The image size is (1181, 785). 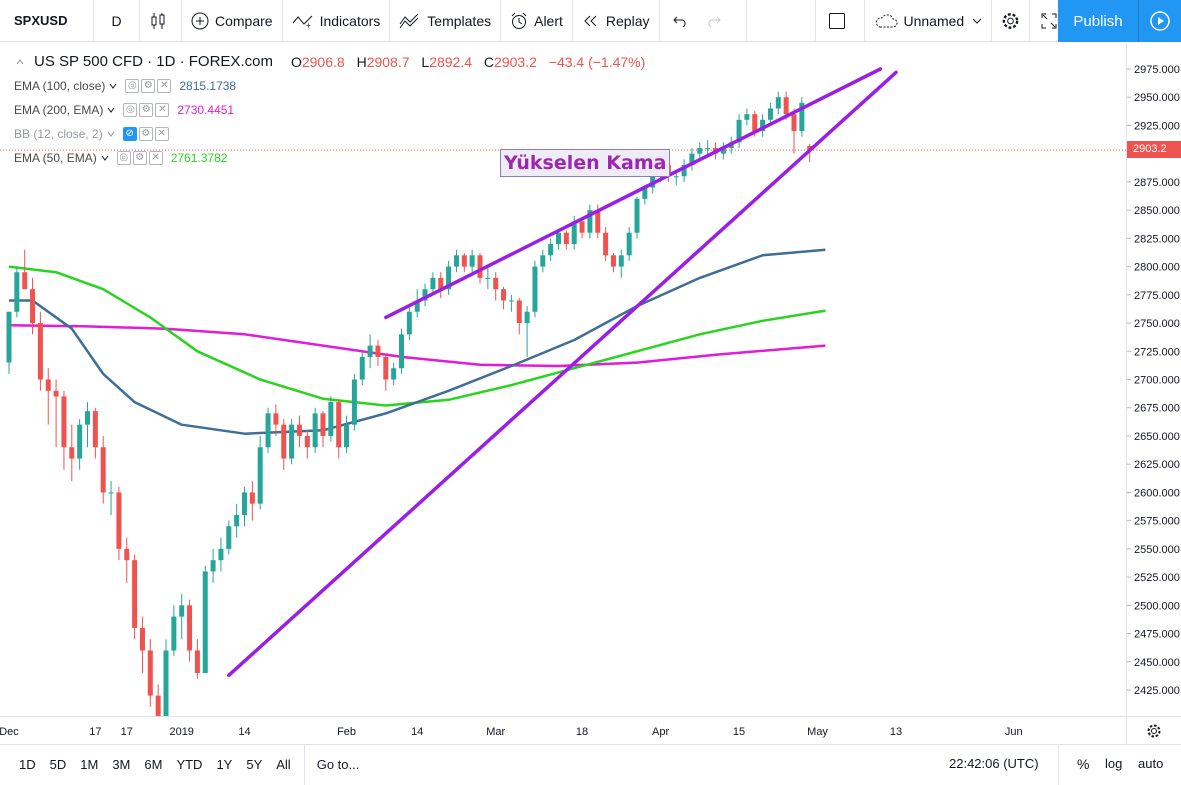 I want to click on indicator-legend-bb: BB (12, close, 2) ⊘ ⚙ ✕, so click(x=333, y=134).